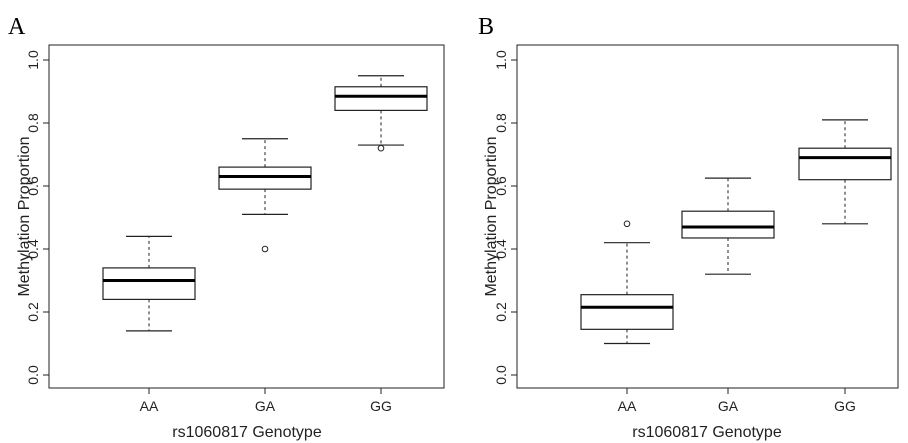 This screenshot has height=443, width=908. I want to click on panel-letter: A, so click(17, 27).